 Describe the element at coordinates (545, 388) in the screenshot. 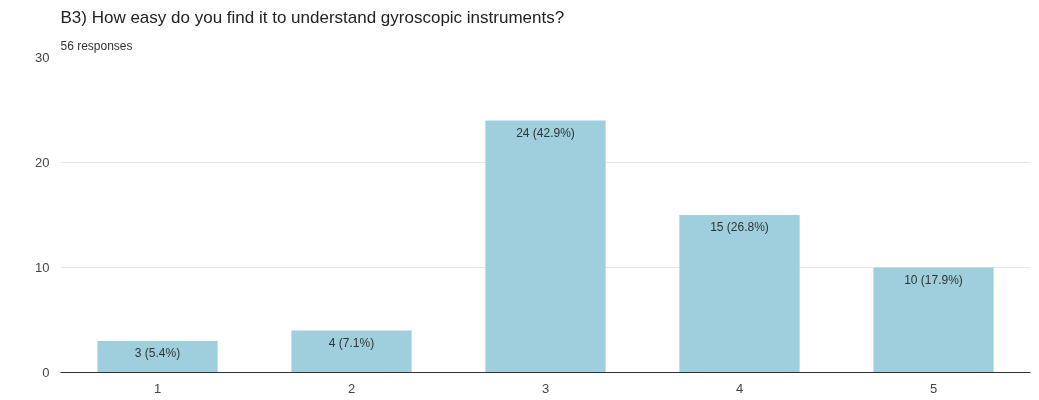

I see `x-tick-label: 3` at that location.